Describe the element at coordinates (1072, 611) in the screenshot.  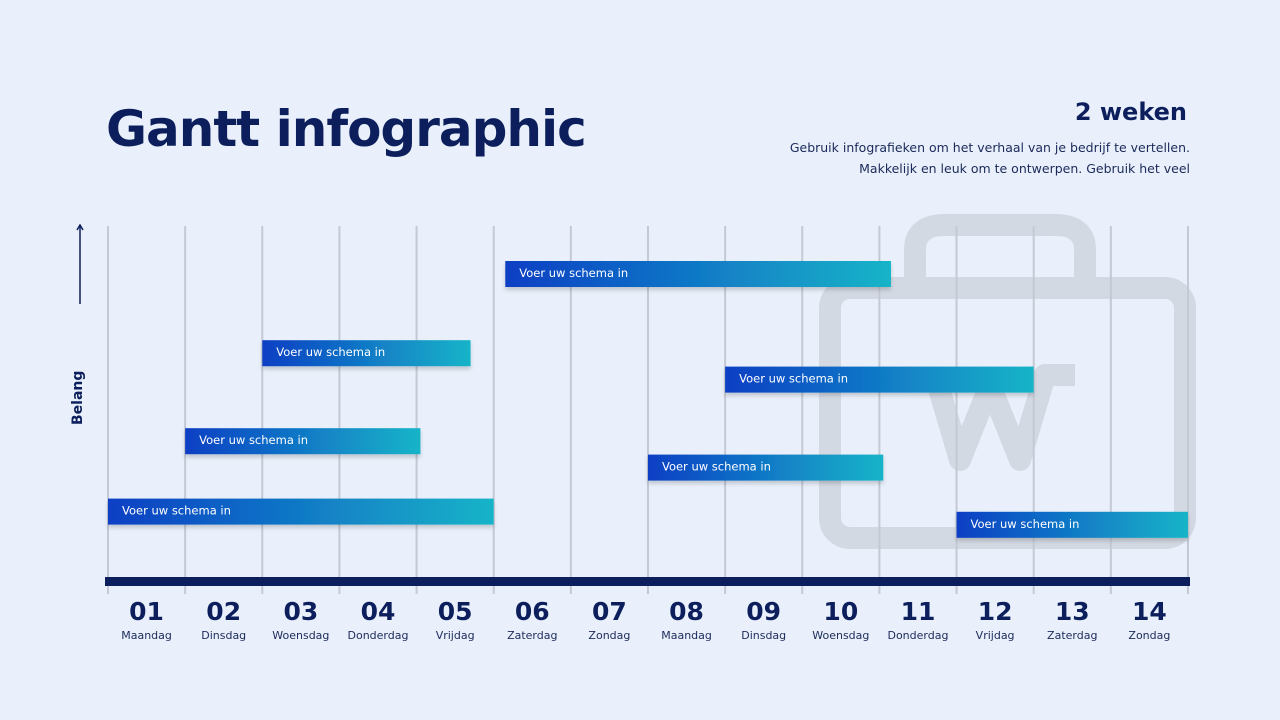
I see `day-number: 13` at that location.